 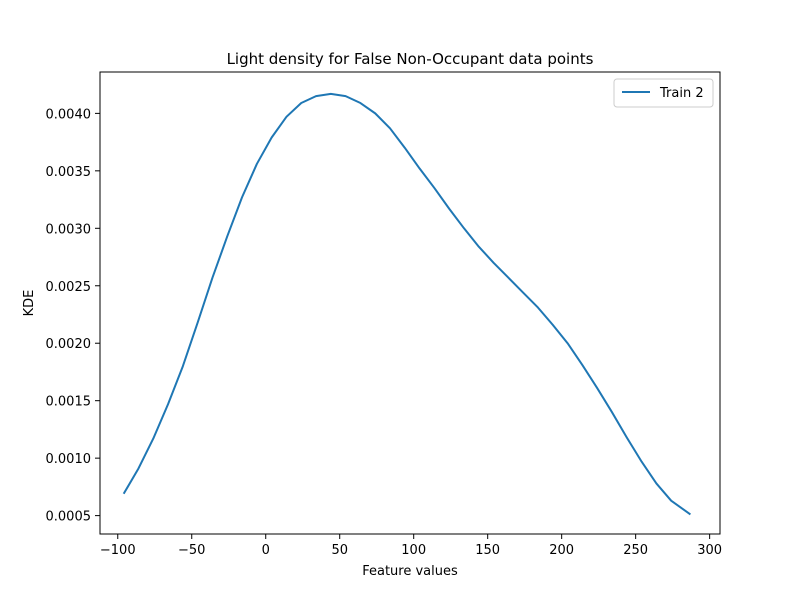 I want to click on y-tick-label: 0.0035, so click(x=69, y=172).